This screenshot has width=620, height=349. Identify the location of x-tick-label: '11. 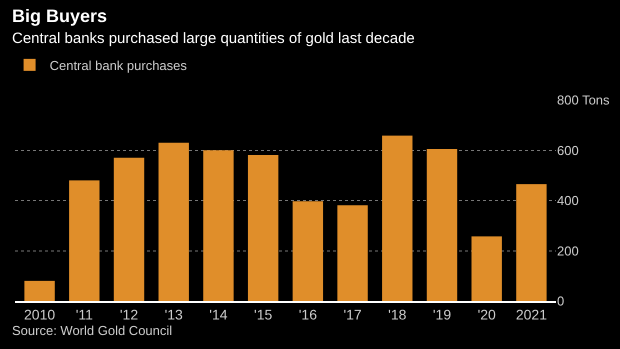
(85, 314).